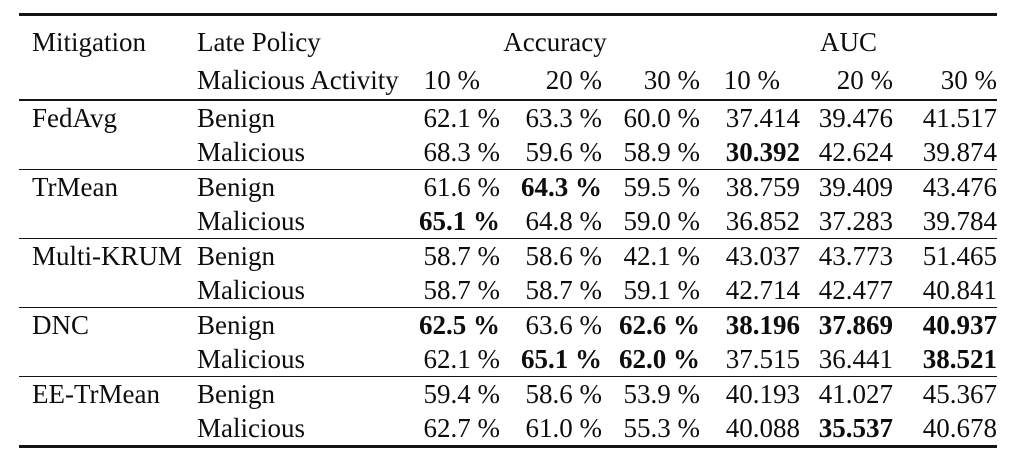  I want to click on value-cell: 30.392, so click(763, 151).